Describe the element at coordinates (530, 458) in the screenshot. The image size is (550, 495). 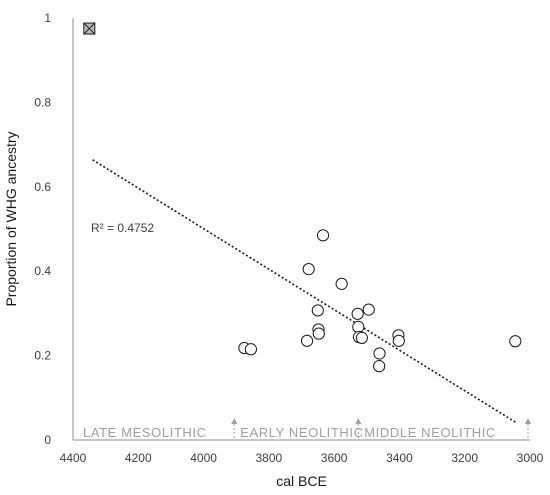
I see `x-tick-label: 3000` at that location.